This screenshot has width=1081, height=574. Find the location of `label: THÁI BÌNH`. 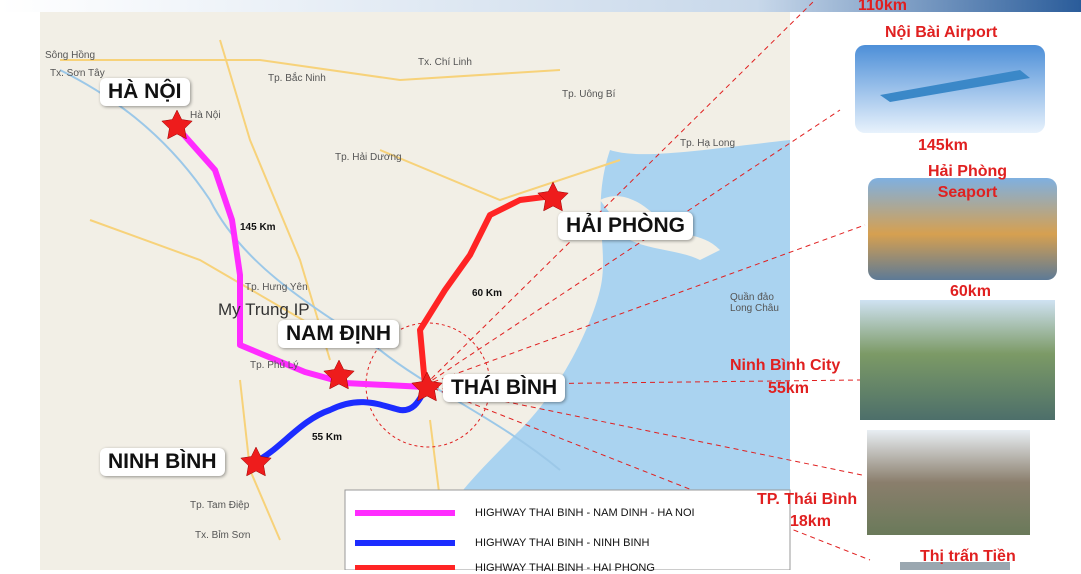

label: THÁI BÌNH is located at coordinates (504, 388).